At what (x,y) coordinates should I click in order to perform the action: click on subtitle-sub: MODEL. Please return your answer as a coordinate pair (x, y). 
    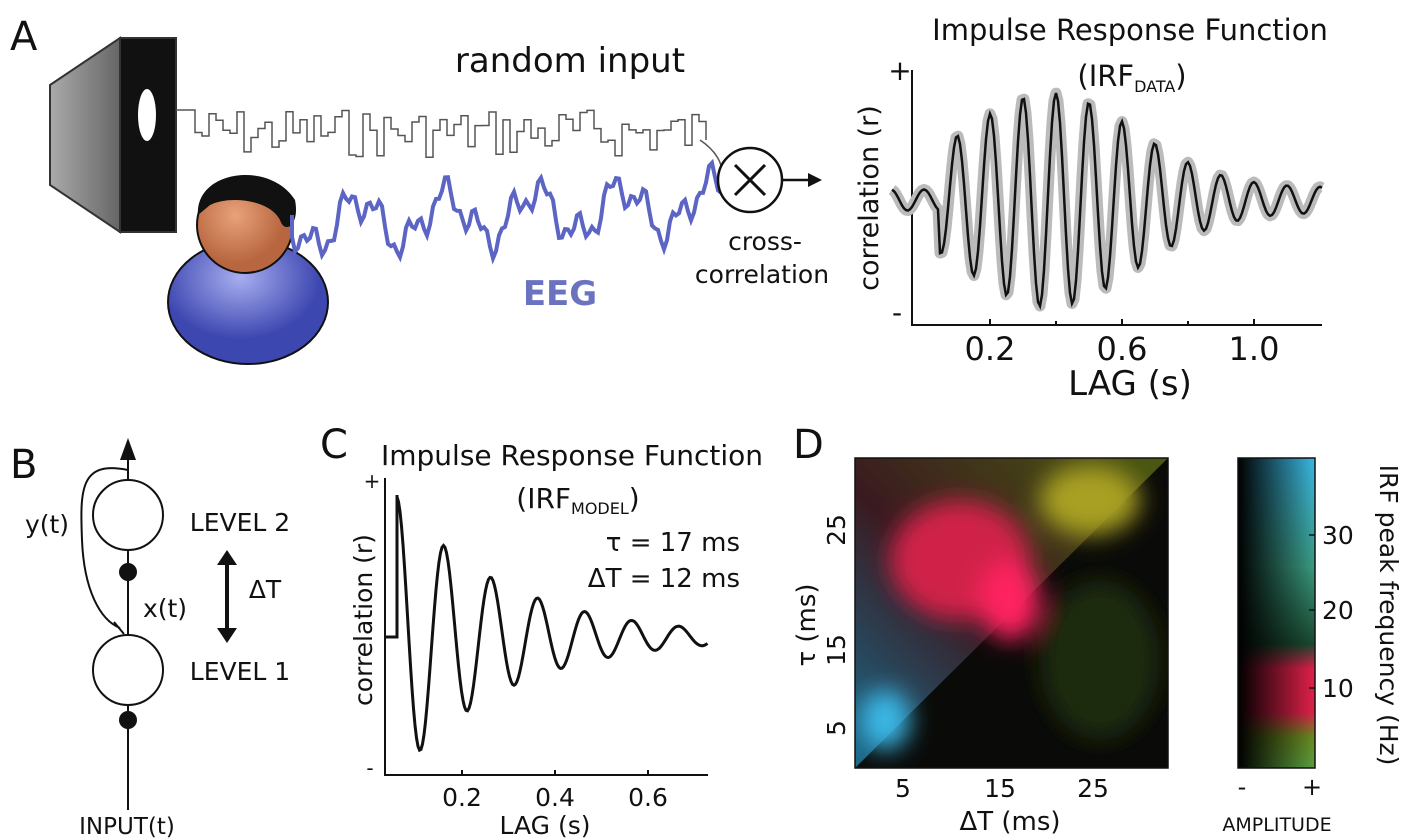
    Looking at the image, I should click on (600, 508).